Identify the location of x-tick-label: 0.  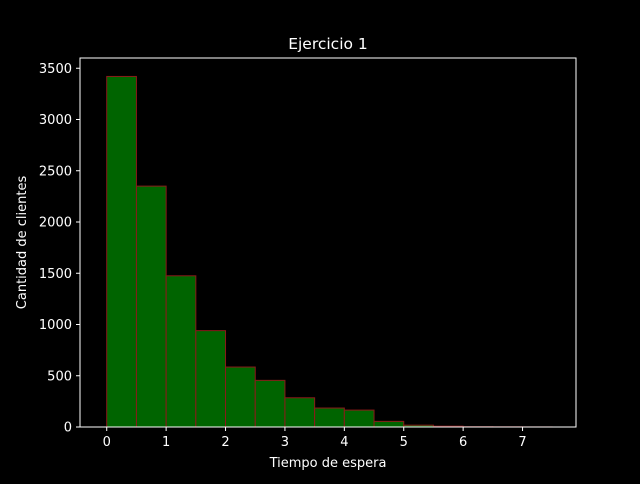
(107, 442).